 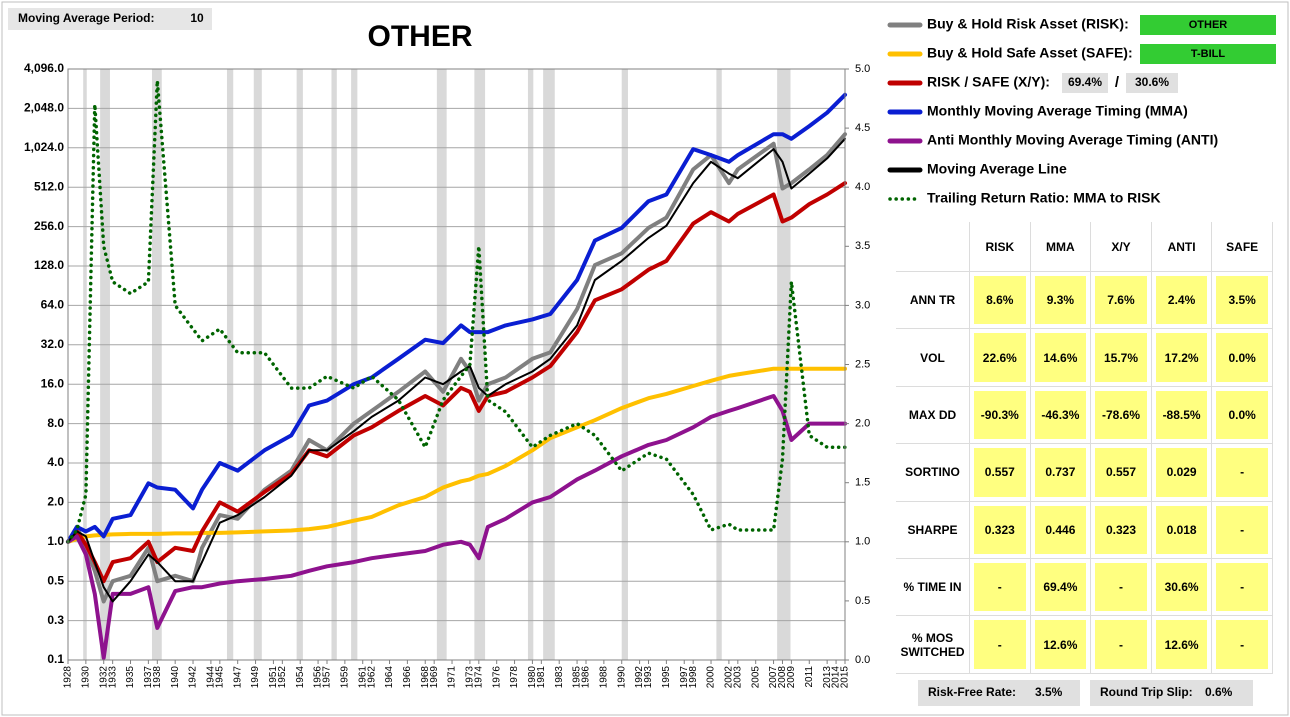 What do you see at coordinates (862, 542) in the screenshot?
I see `y2-tick-label: 1.0` at bounding box center [862, 542].